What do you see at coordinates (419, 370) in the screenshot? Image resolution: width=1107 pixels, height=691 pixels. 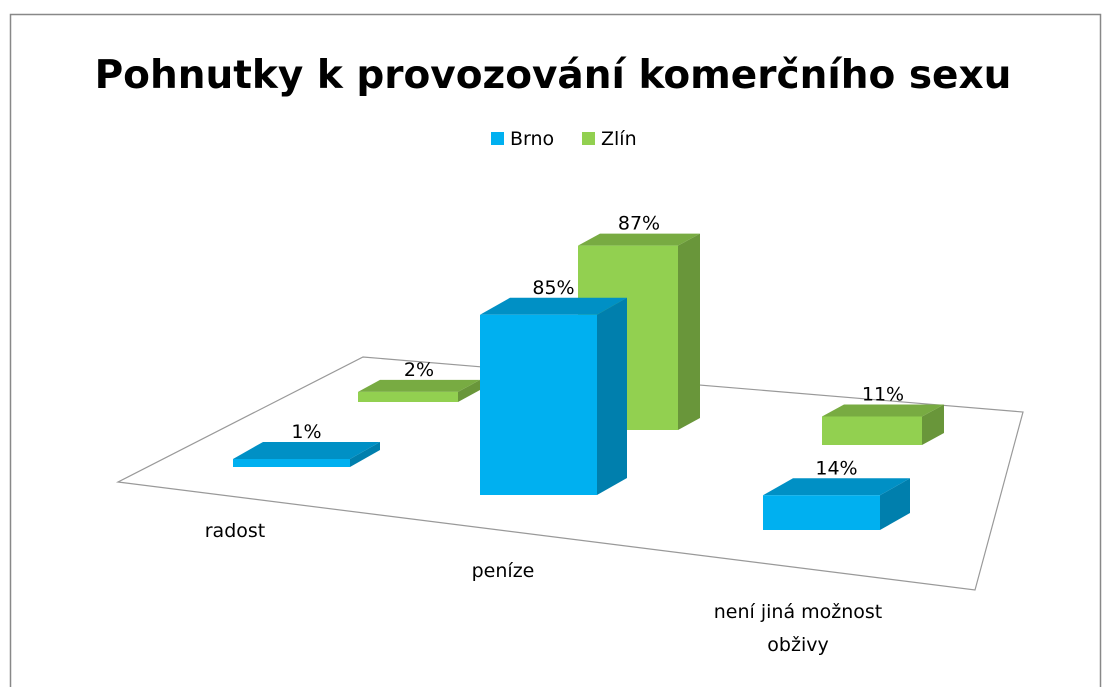 I see `data-label: 2%` at bounding box center [419, 370].